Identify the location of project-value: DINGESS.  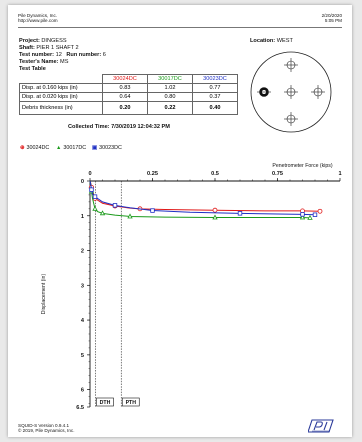
(54, 41).